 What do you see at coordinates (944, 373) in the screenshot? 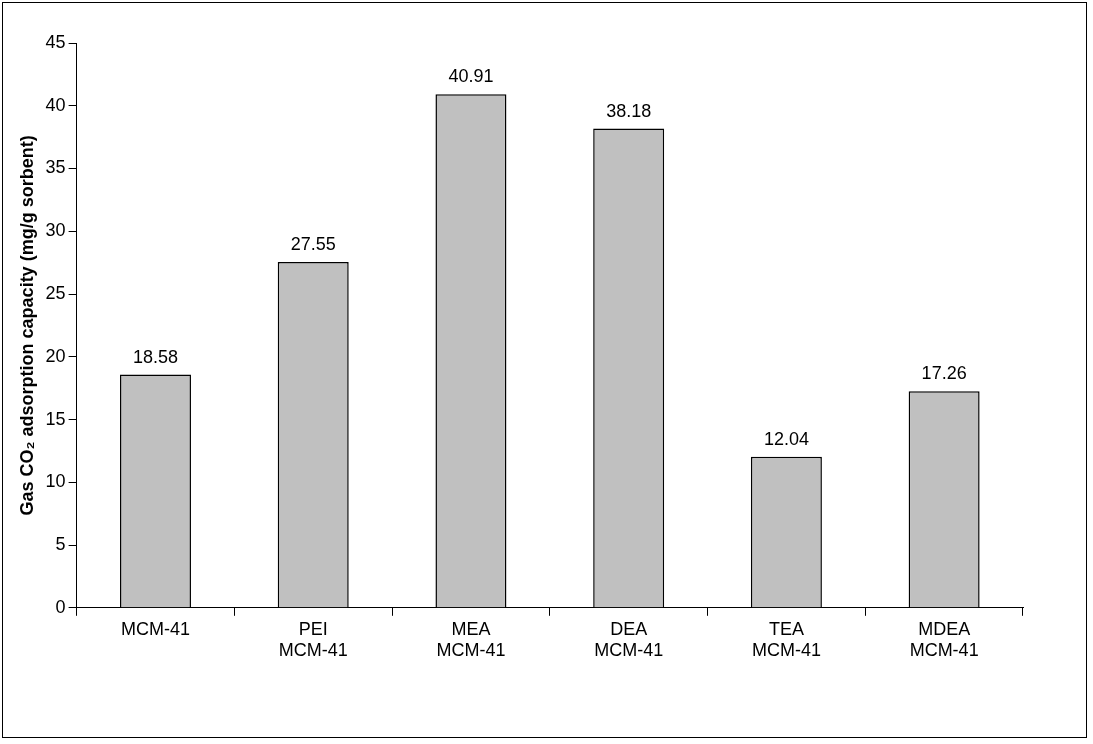
I see `data-label: 17.26` at bounding box center [944, 373].